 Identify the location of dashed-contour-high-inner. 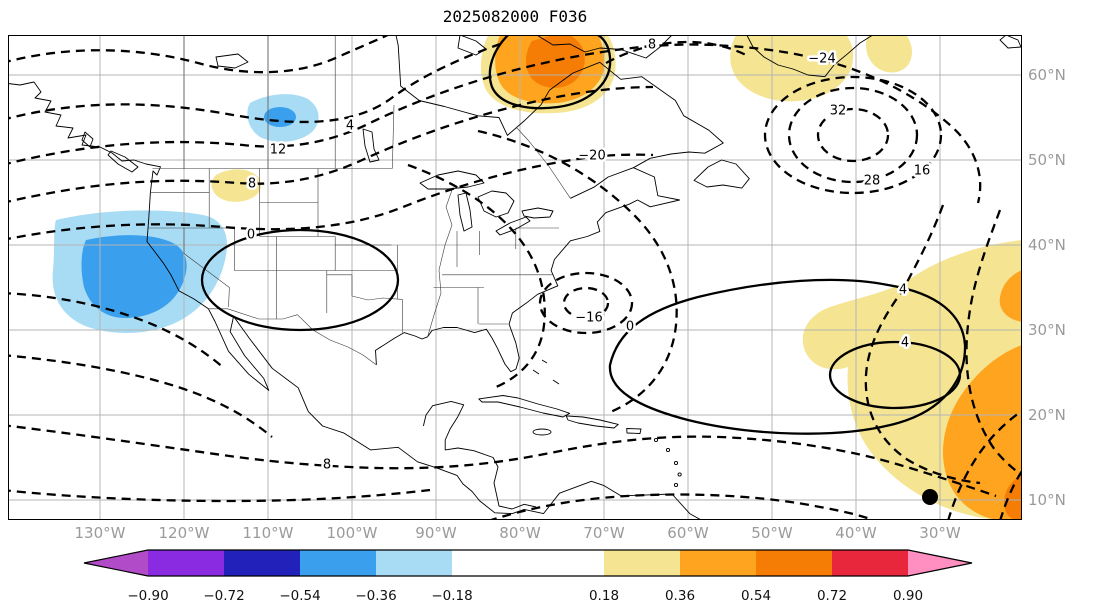
(853, 135).